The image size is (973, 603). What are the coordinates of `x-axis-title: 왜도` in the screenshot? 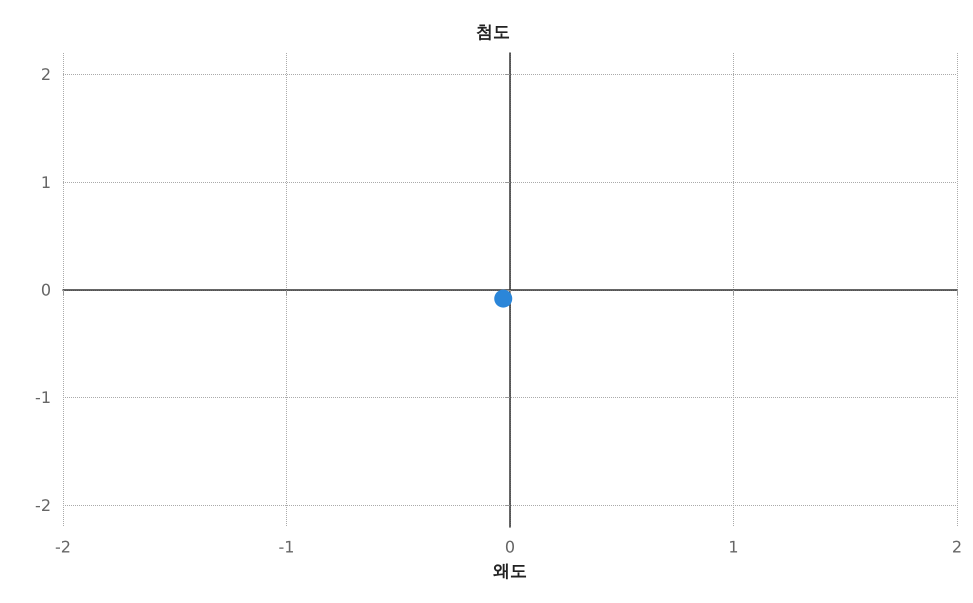 It's located at (509, 572).